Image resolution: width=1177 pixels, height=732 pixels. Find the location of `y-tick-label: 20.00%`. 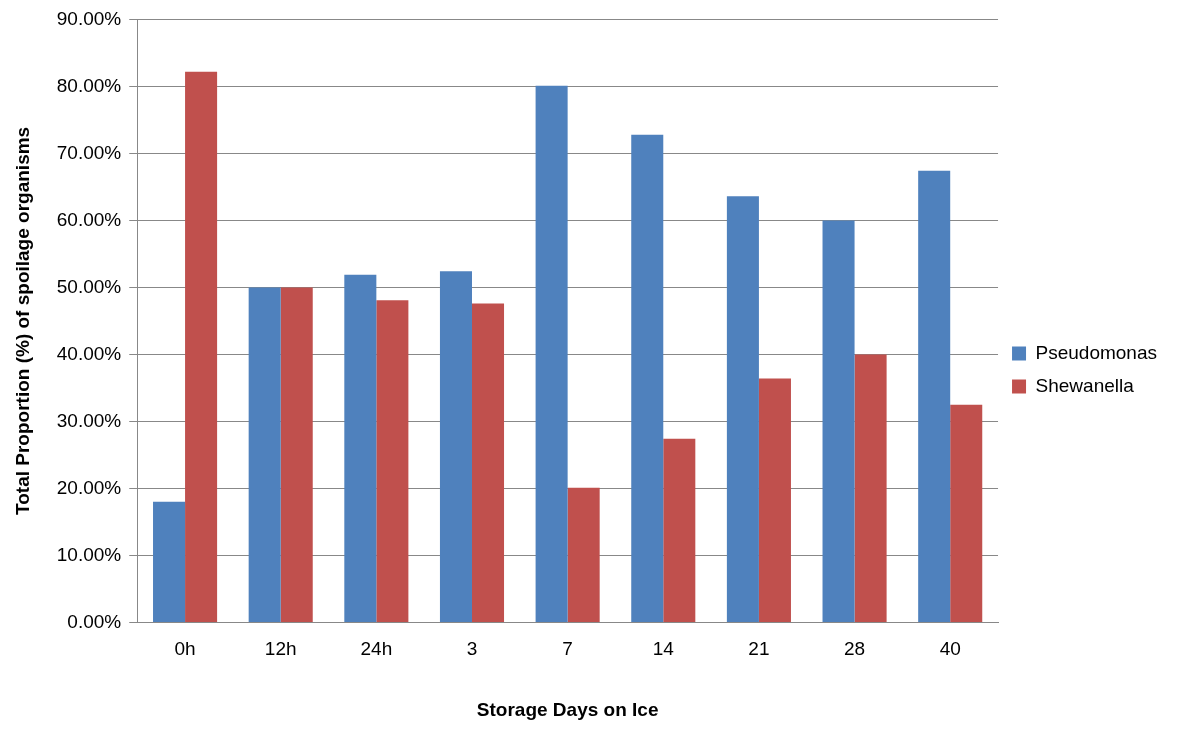

y-tick-label: 20.00% is located at coordinates (89, 487).